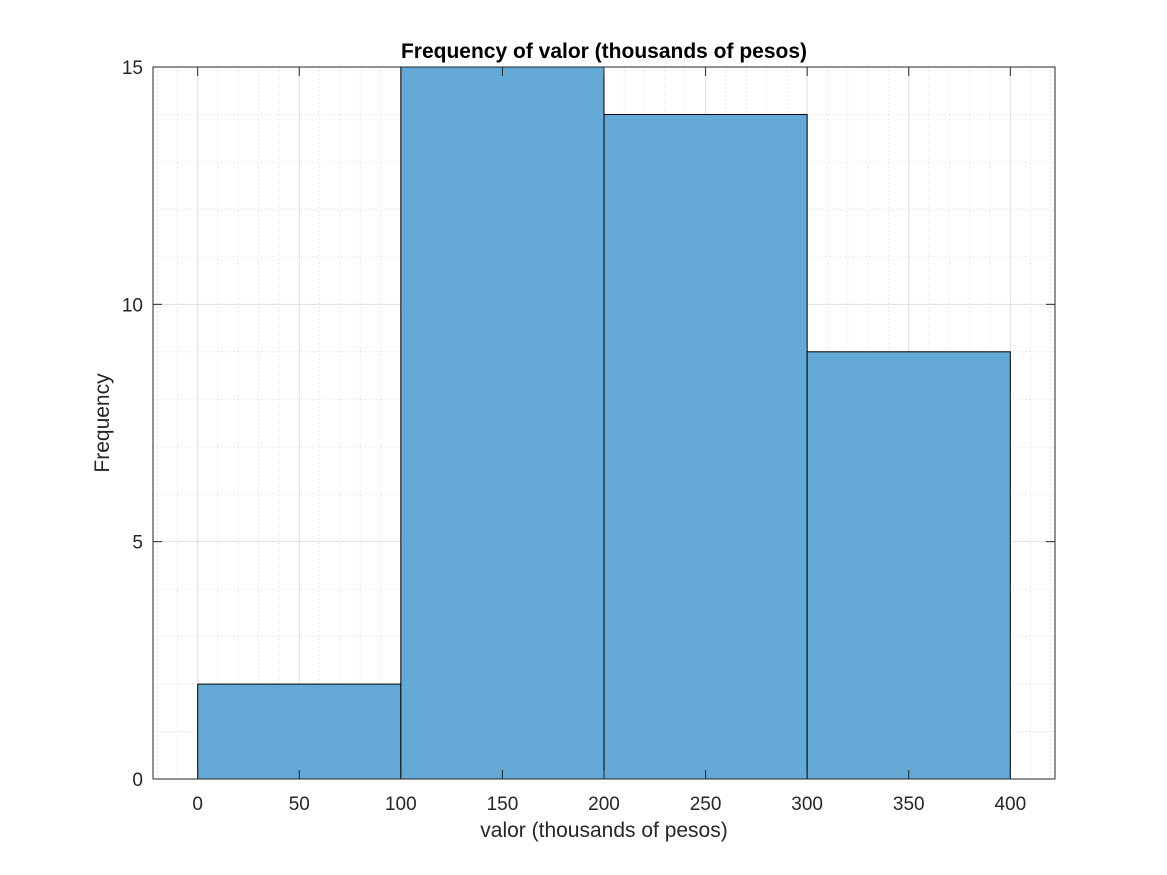 The image size is (1167, 875). What do you see at coordinates (132, 68) in the screenshot?
I see `y-tick-label: 15` at bounding box center [132, 68].